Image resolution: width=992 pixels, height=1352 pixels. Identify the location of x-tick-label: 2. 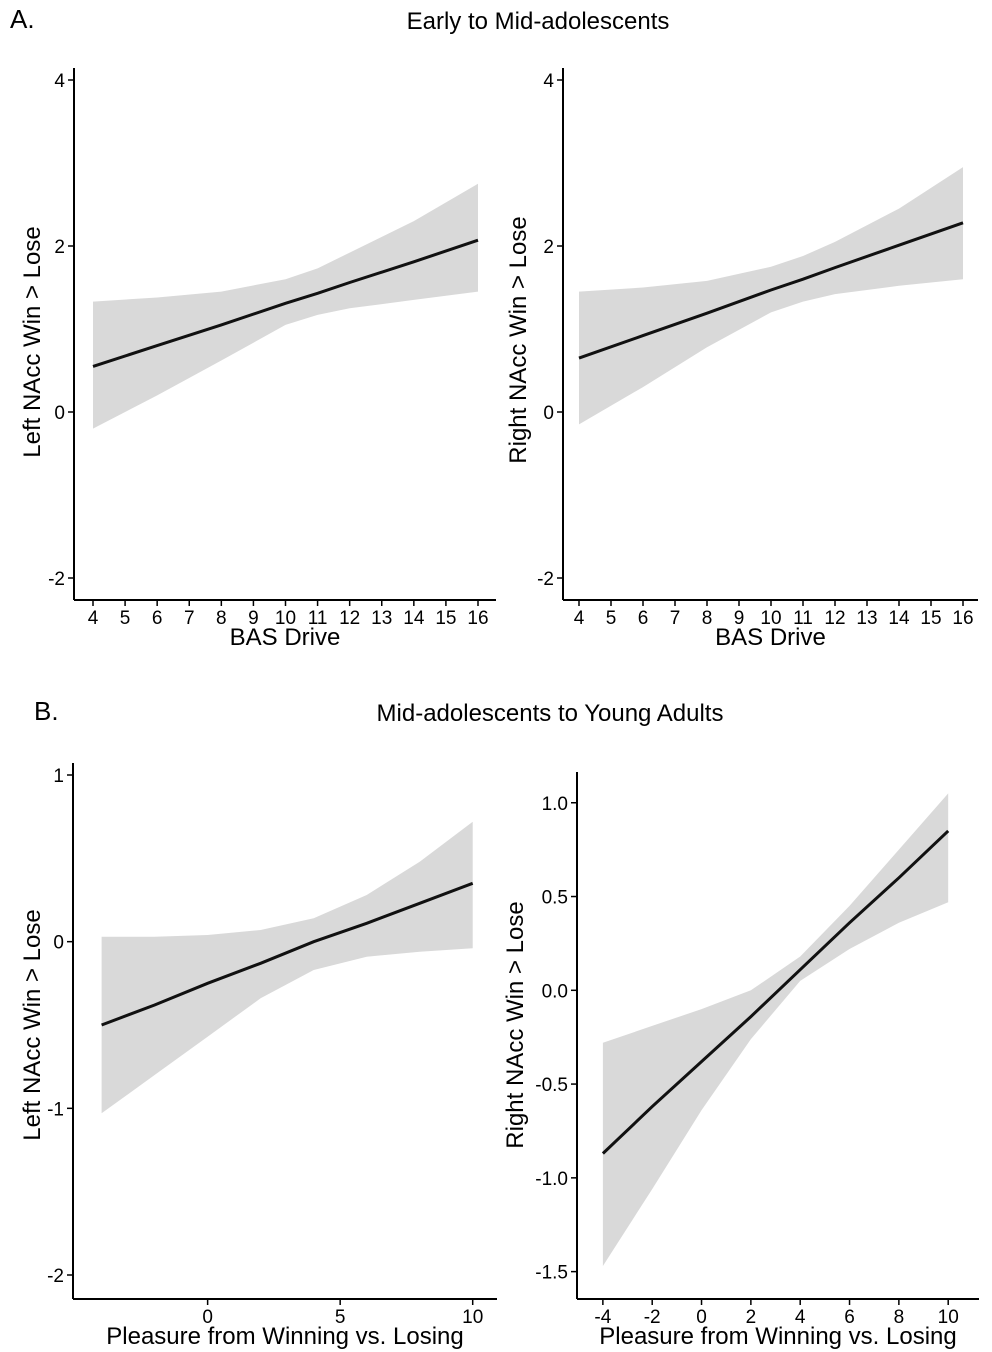
(751, 1317).